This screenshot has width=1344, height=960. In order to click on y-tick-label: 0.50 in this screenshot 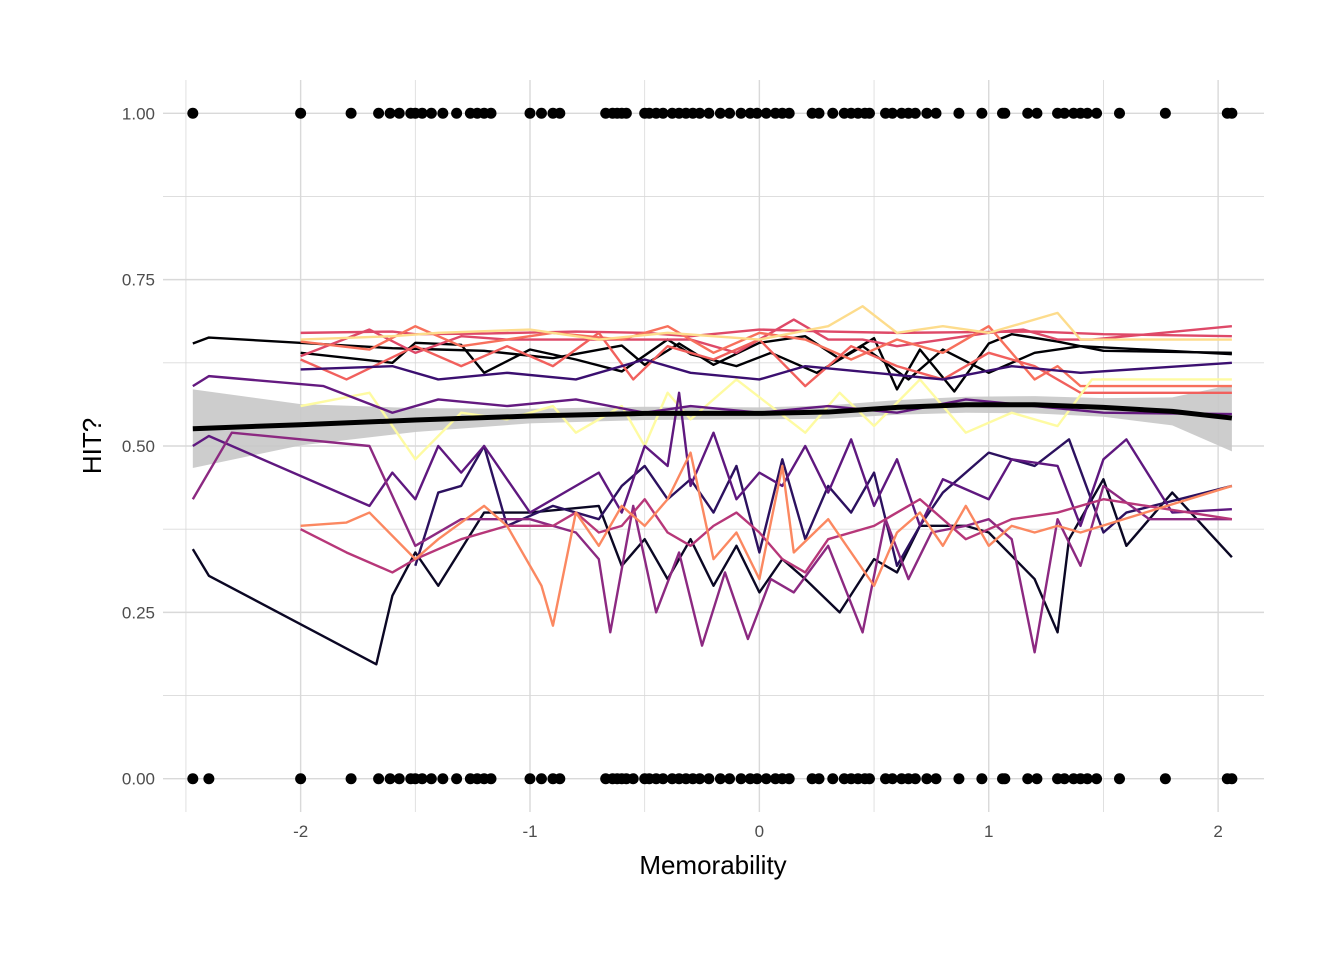, I will do `click(138, 446)`.